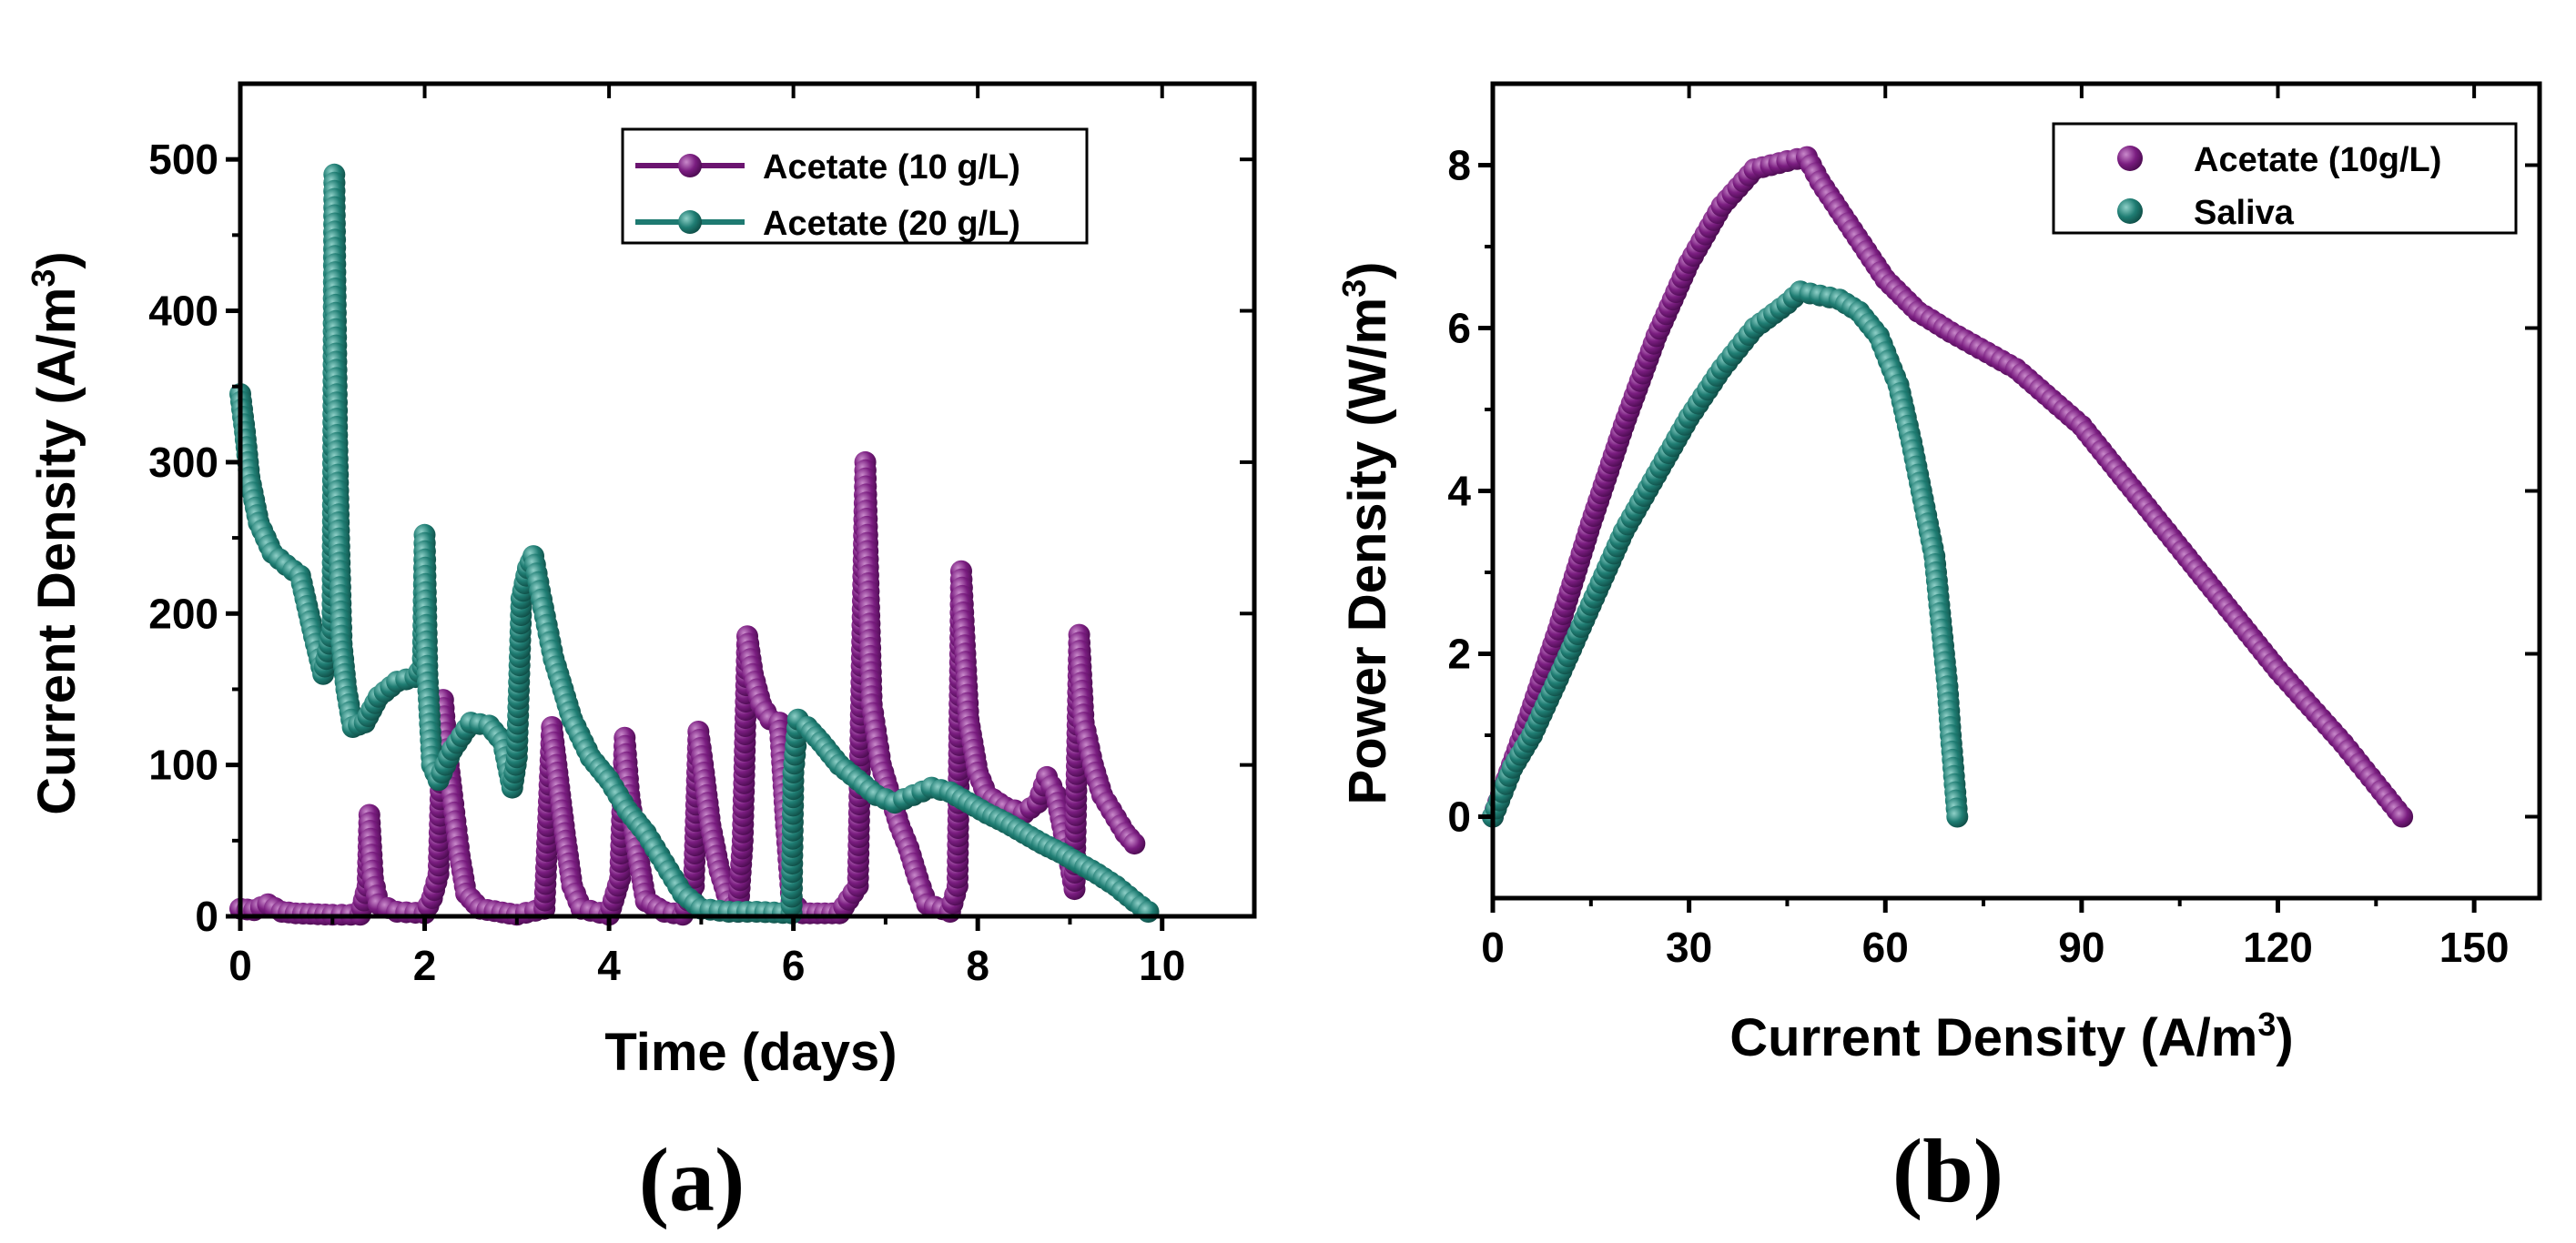 This screenshot has width=2576, height=1243. Describe the element at coordinates (891, 224) in the screenshot. I see `chart-a-legend-label: Acetate (20 g/L)` at that location.